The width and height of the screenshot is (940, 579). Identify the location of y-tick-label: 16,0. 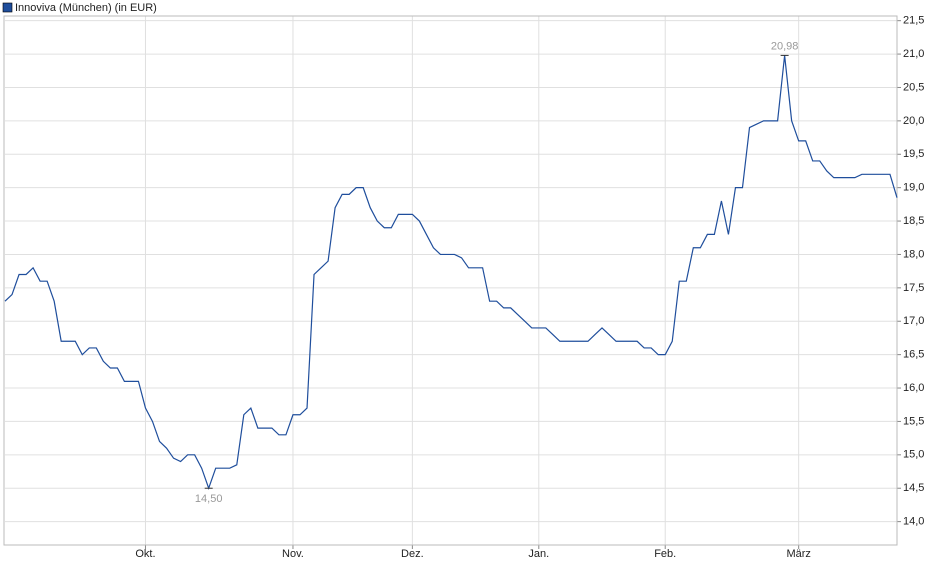
(913, 388).